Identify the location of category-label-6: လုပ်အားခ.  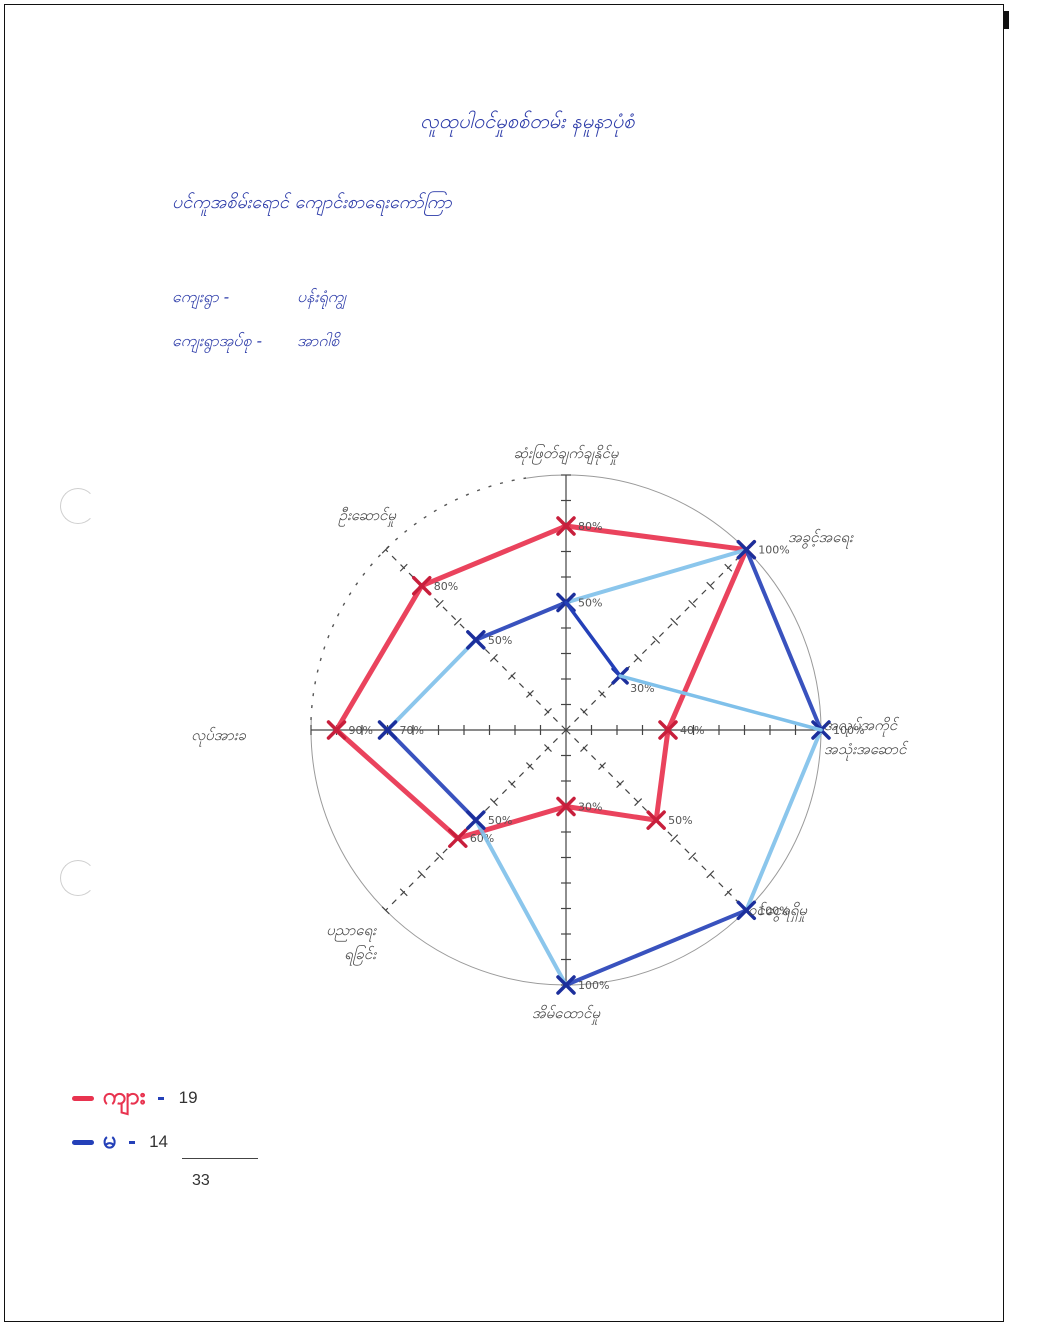
(218, 736).